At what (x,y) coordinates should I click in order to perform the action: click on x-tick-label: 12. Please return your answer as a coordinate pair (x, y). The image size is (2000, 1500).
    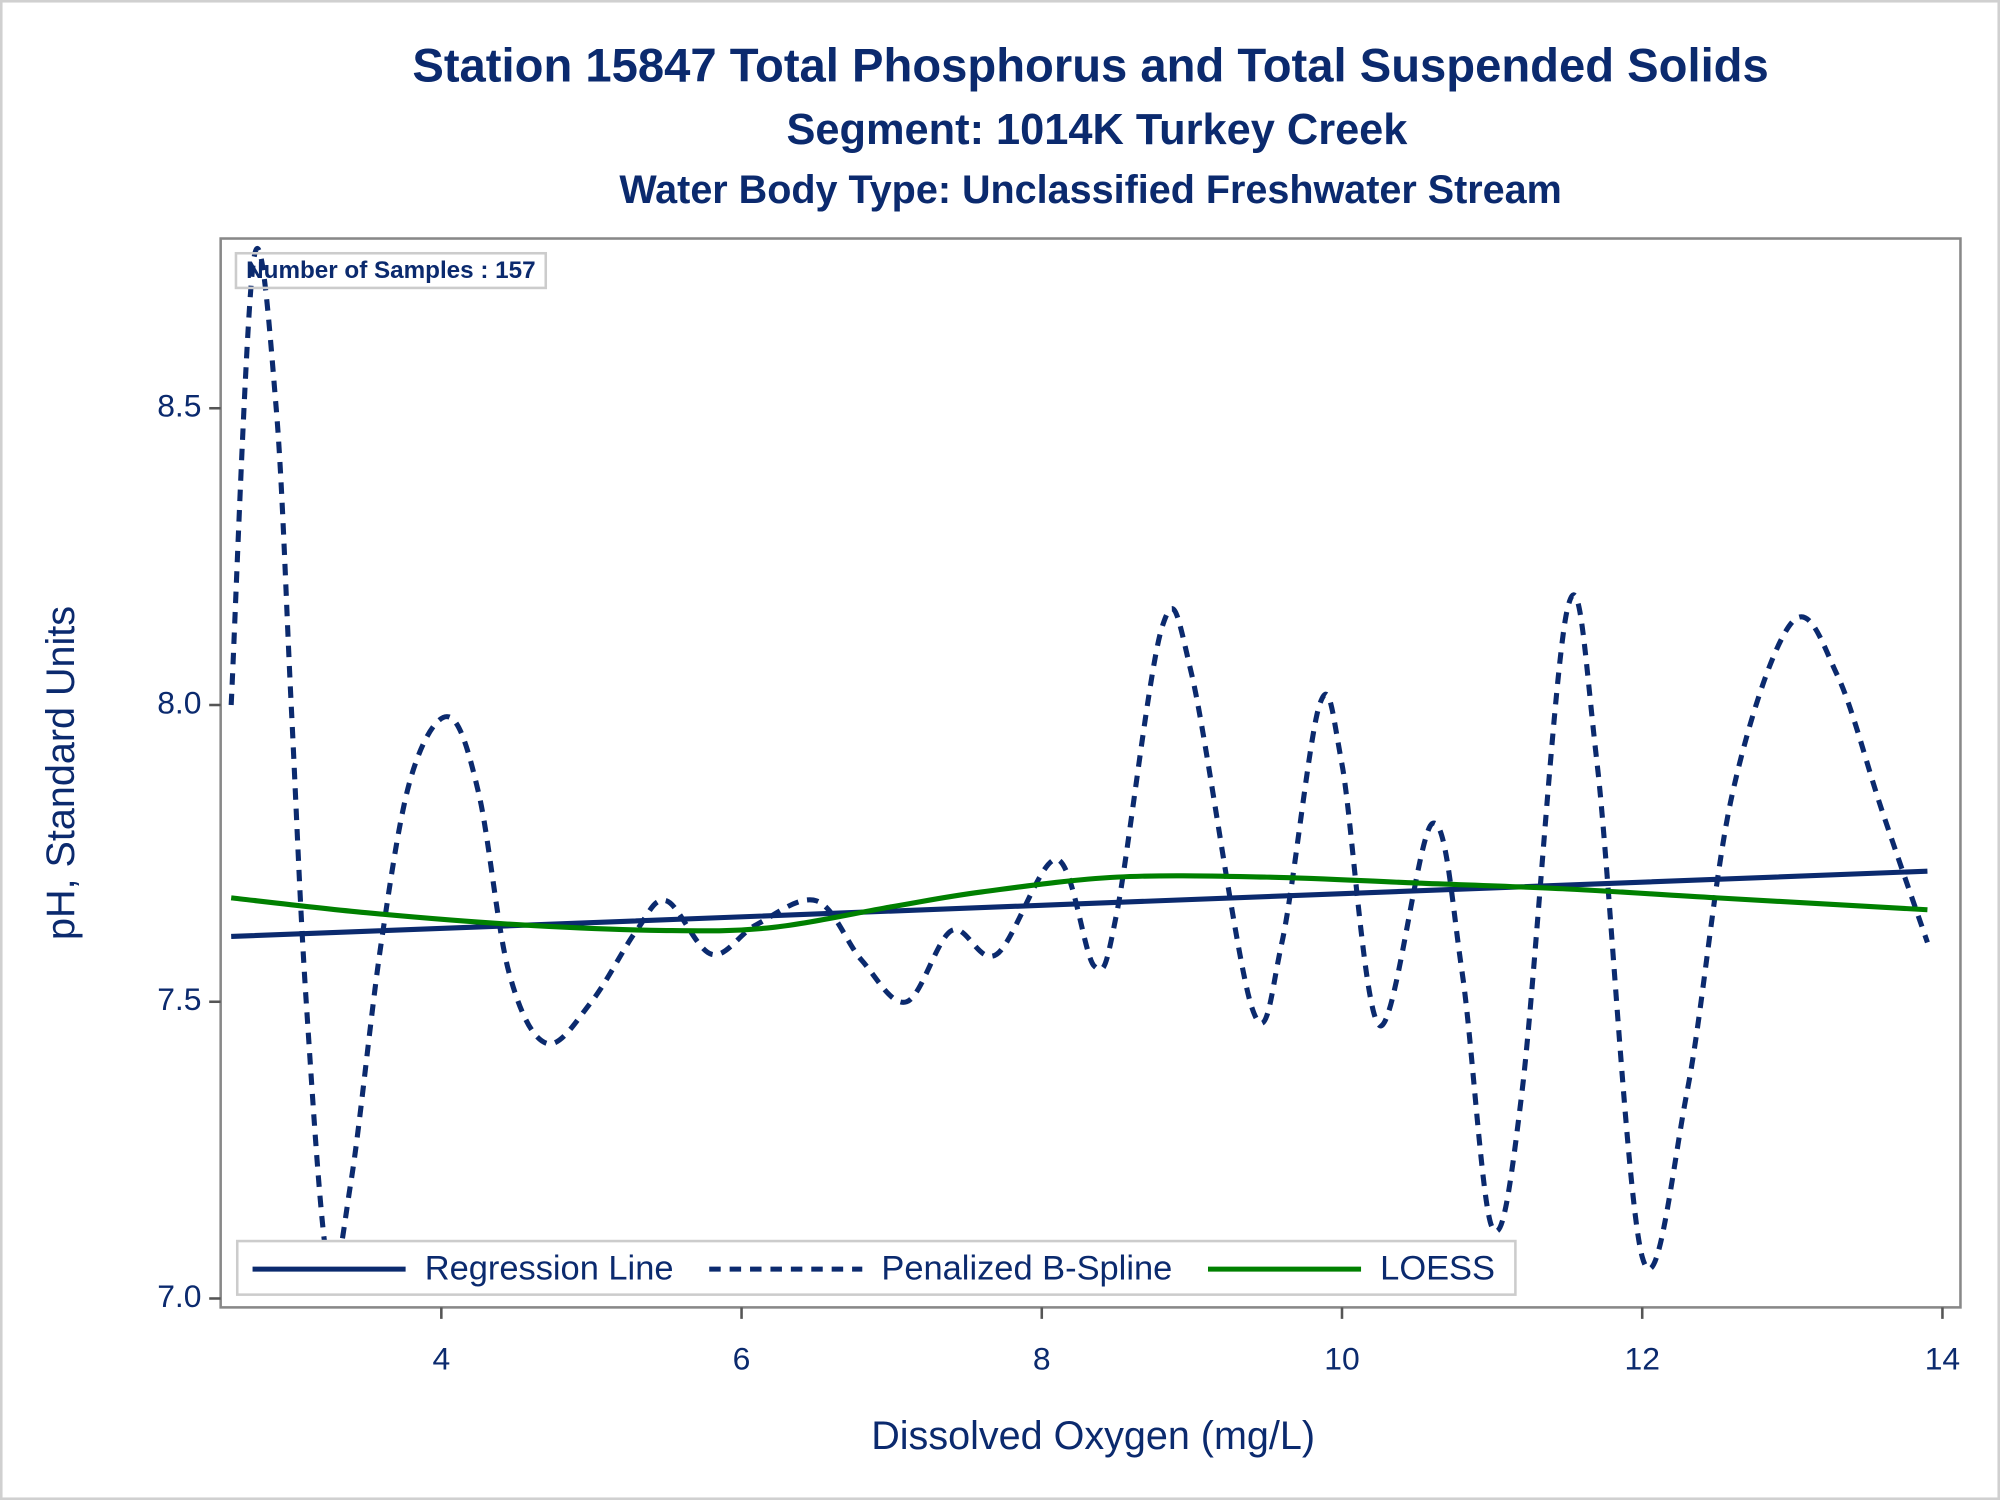
    Looking at the image, I should click on (1641, 1358).